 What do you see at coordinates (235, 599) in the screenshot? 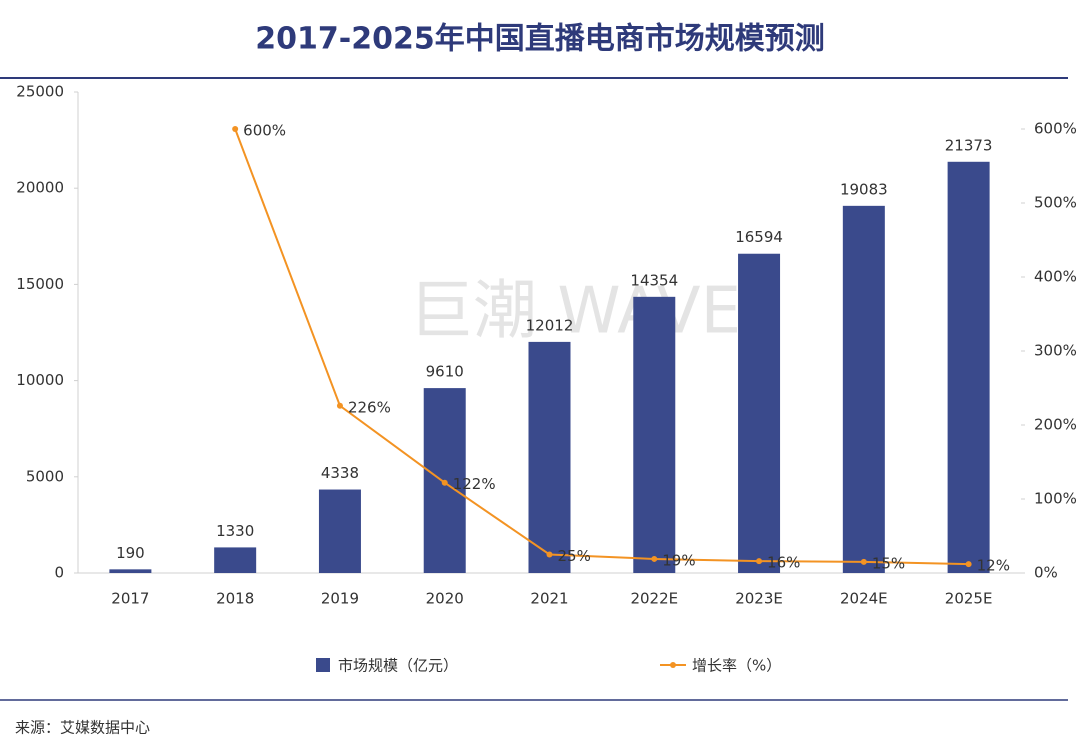
I see `x-tick-label: 2018` at bounding box center [235, 599].